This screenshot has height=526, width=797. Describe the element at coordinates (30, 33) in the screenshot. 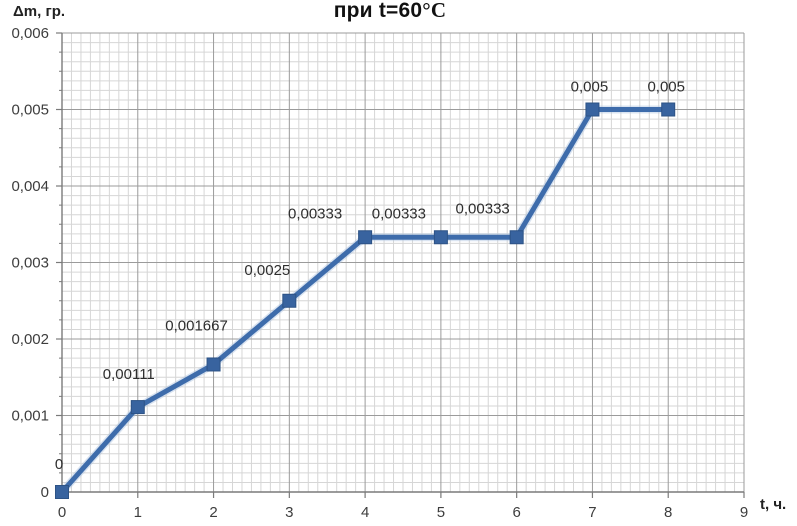

I see `y-tick-label: 0,006` at that location.